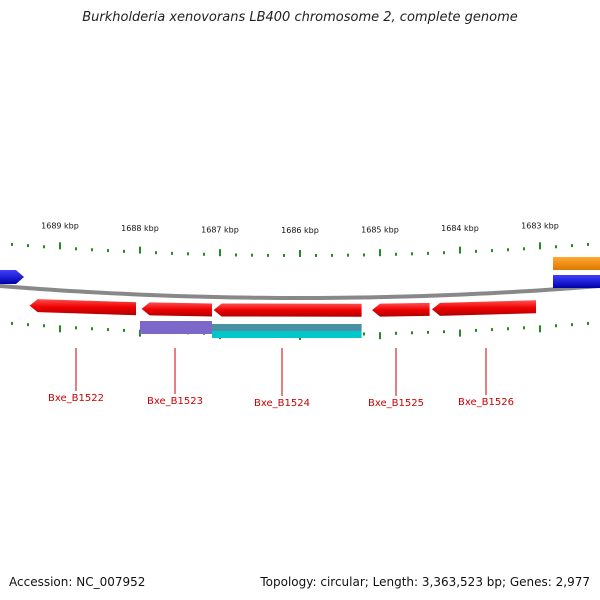 The image size is (600, 600). What do you see at coordinates (60, 225) in the screenshot?
I see `ruler-tick-label: 1689 kbp` at bounding box center [60, 225].